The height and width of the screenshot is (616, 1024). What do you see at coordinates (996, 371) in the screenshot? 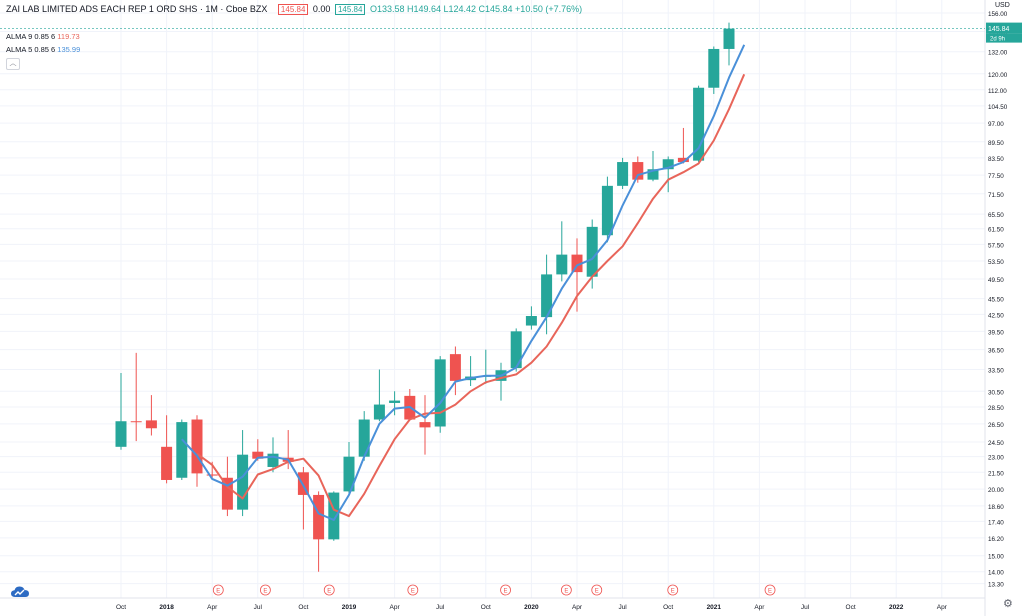
I see `price-tick-label: 33.50` at bounding box center [996, 371].